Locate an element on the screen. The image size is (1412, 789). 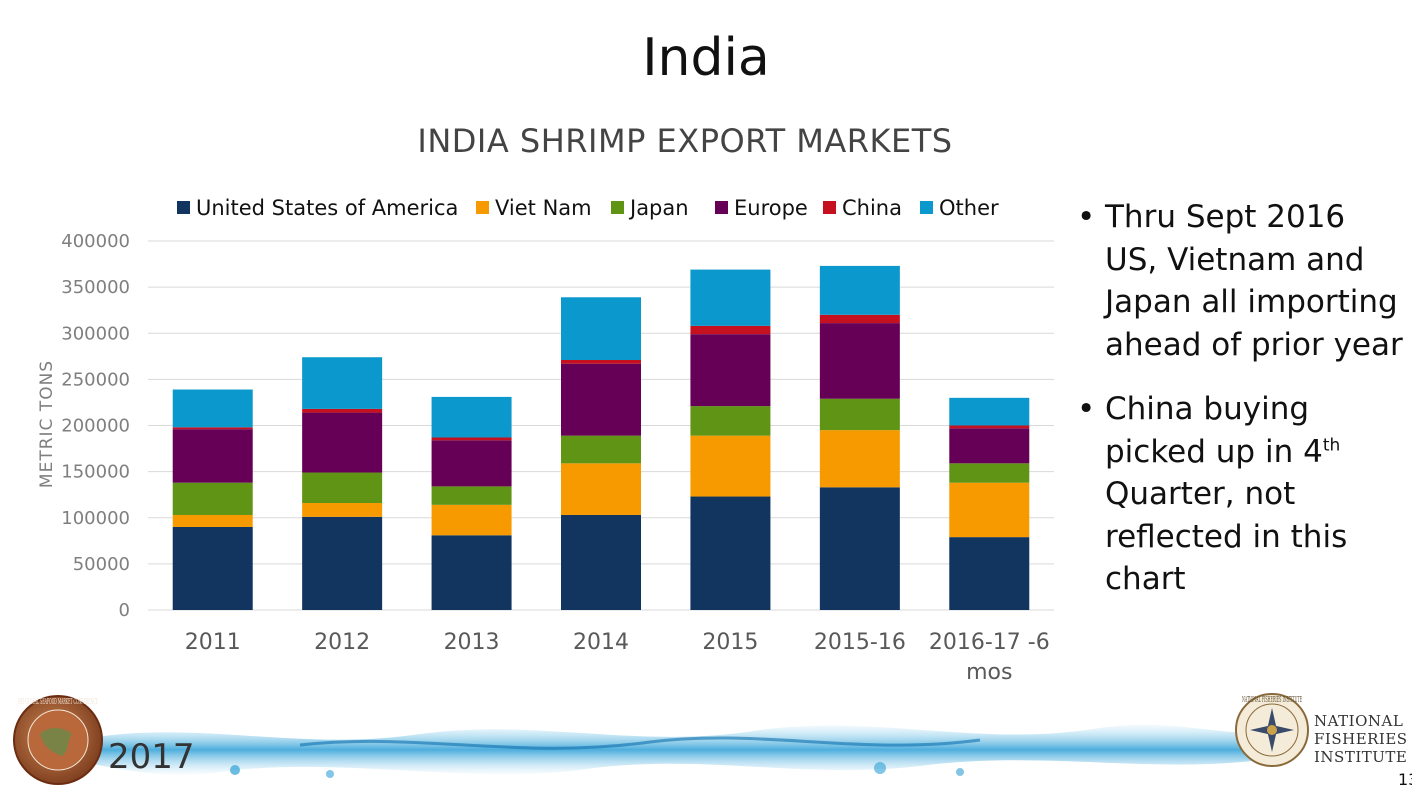
x-tick-label: 2016-17 -6 is located at coordinates (989, 642).